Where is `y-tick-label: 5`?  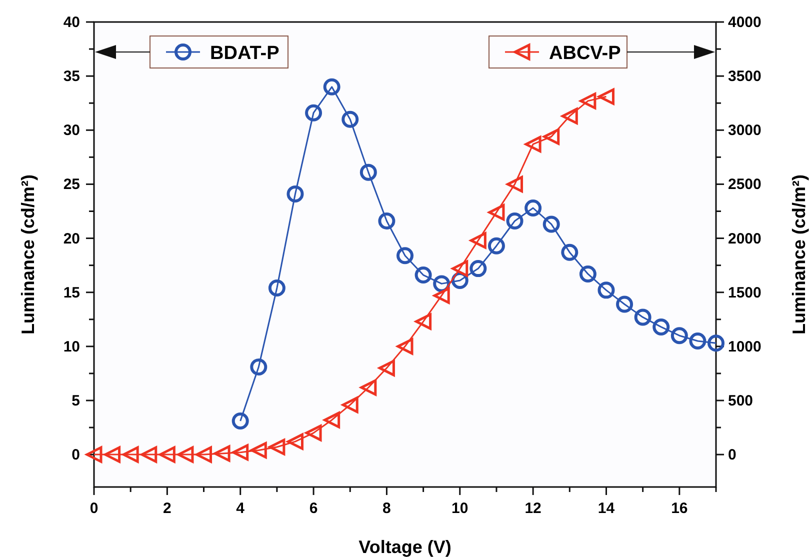
y-tick-label: 5 is located at coordinates (76, 401).